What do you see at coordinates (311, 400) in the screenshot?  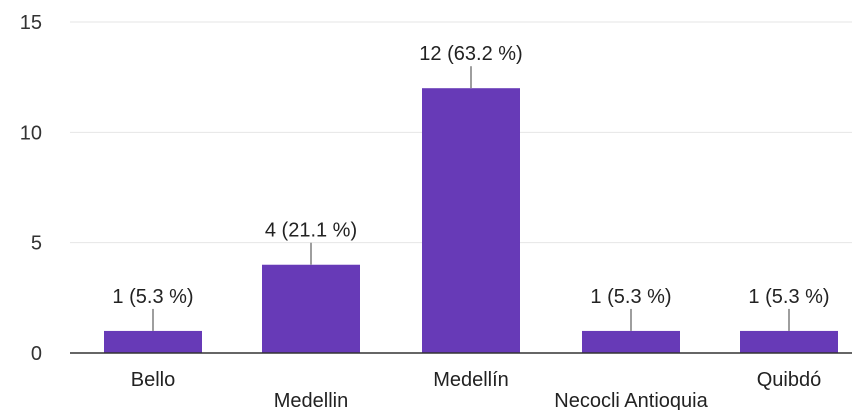 I see `category-label: Medellin` at bounding box center [311, 400].